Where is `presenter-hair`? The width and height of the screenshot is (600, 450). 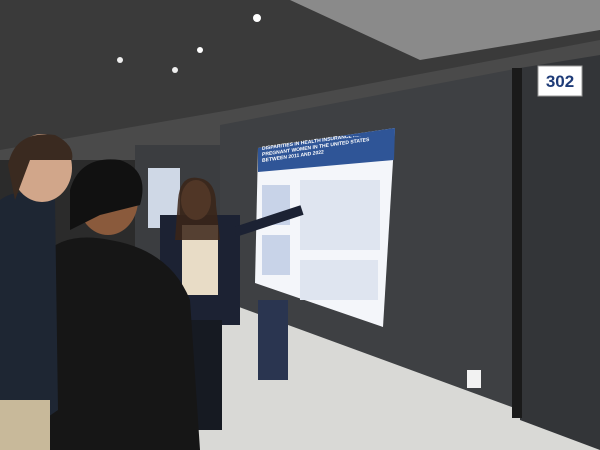
presenter-hair is located at coordinates (197, 208).